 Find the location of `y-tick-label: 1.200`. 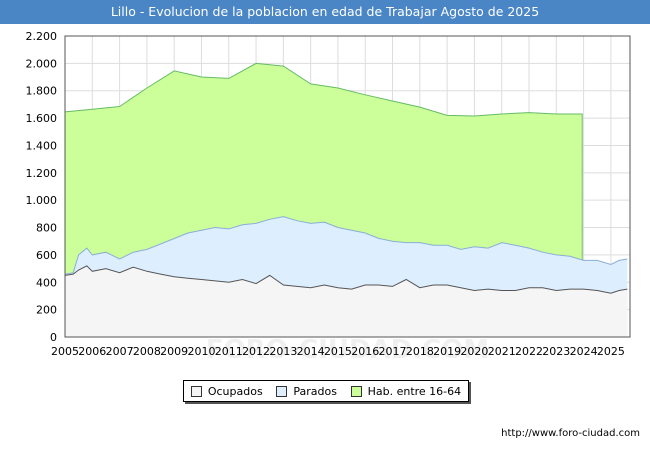

y-tick-label: 1.200 is located at coordinates (42, 173).